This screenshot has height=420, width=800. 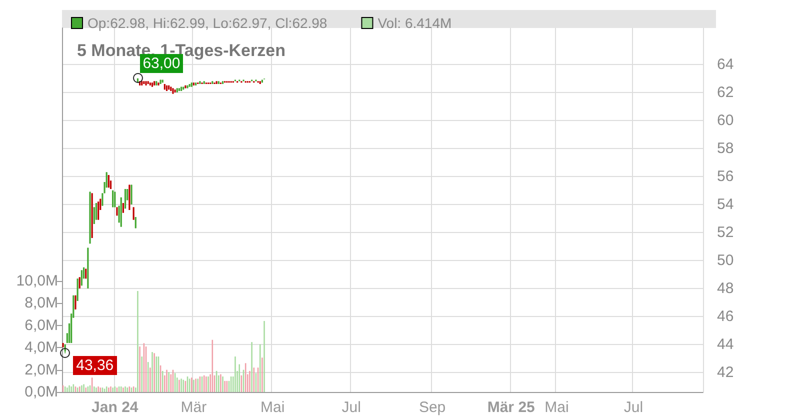 I want to click on y2-tick-label: 52, so click(x=725, y=232).